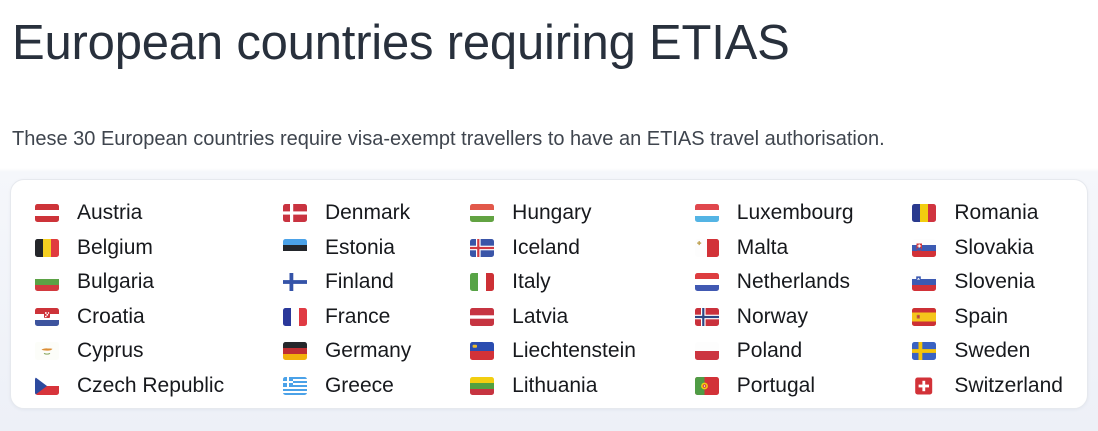  I want to click on country-item: Slovakia, so click(987, 247).